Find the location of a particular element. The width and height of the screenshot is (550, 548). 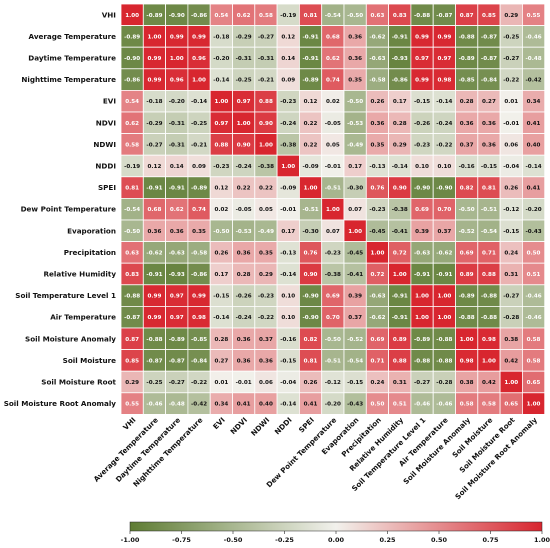

cell-value: 0.34 is located at coordinates (534, 102).